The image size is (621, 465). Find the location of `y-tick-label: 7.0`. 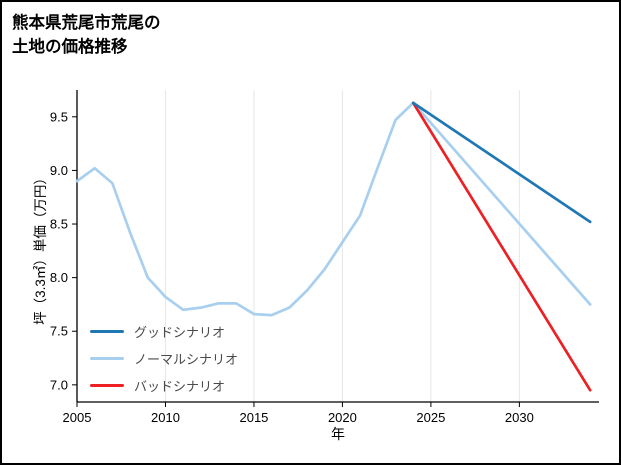

y-tick-label: 7.0 is located at coordinates (59, 384).